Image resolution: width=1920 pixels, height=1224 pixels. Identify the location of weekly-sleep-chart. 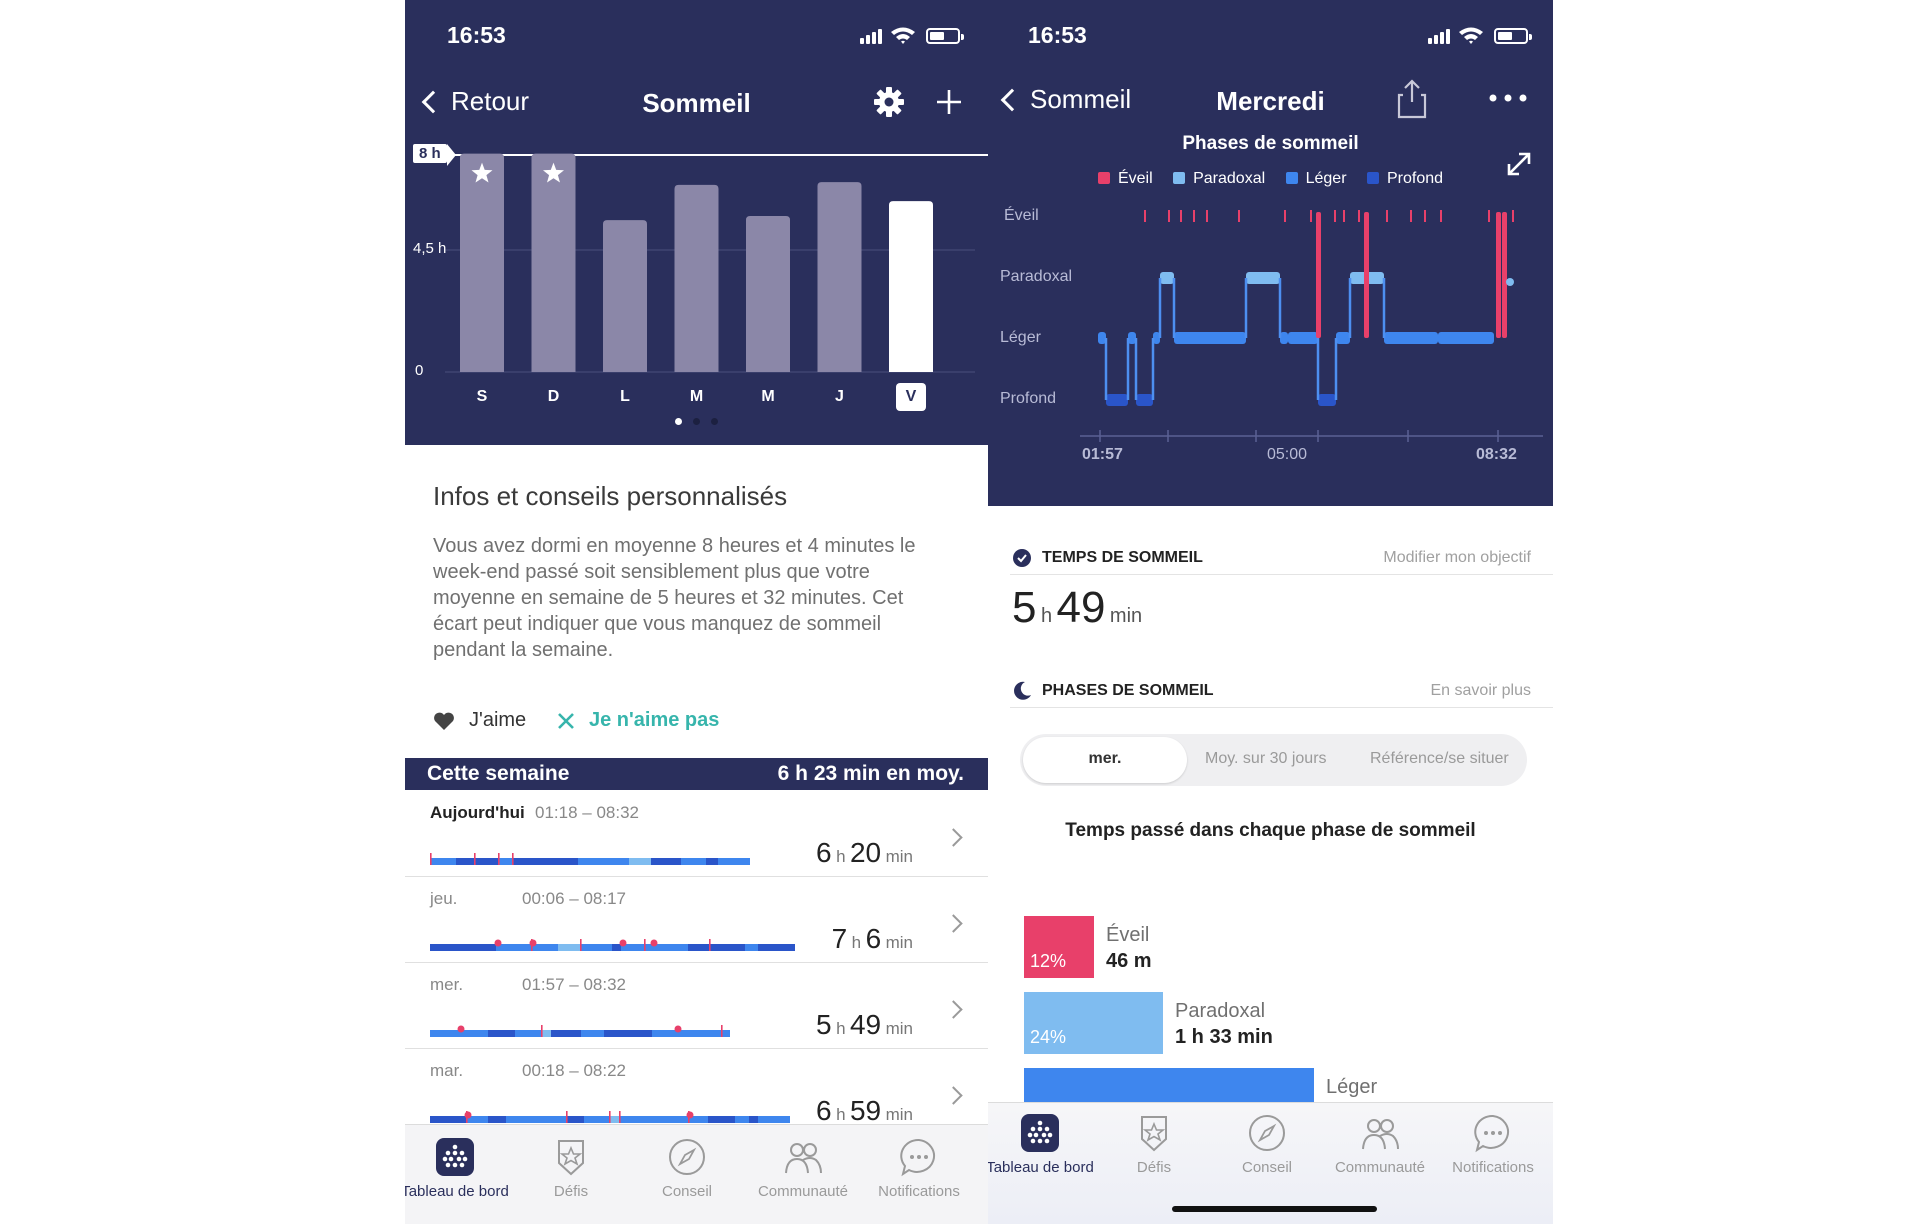
(716, 263).